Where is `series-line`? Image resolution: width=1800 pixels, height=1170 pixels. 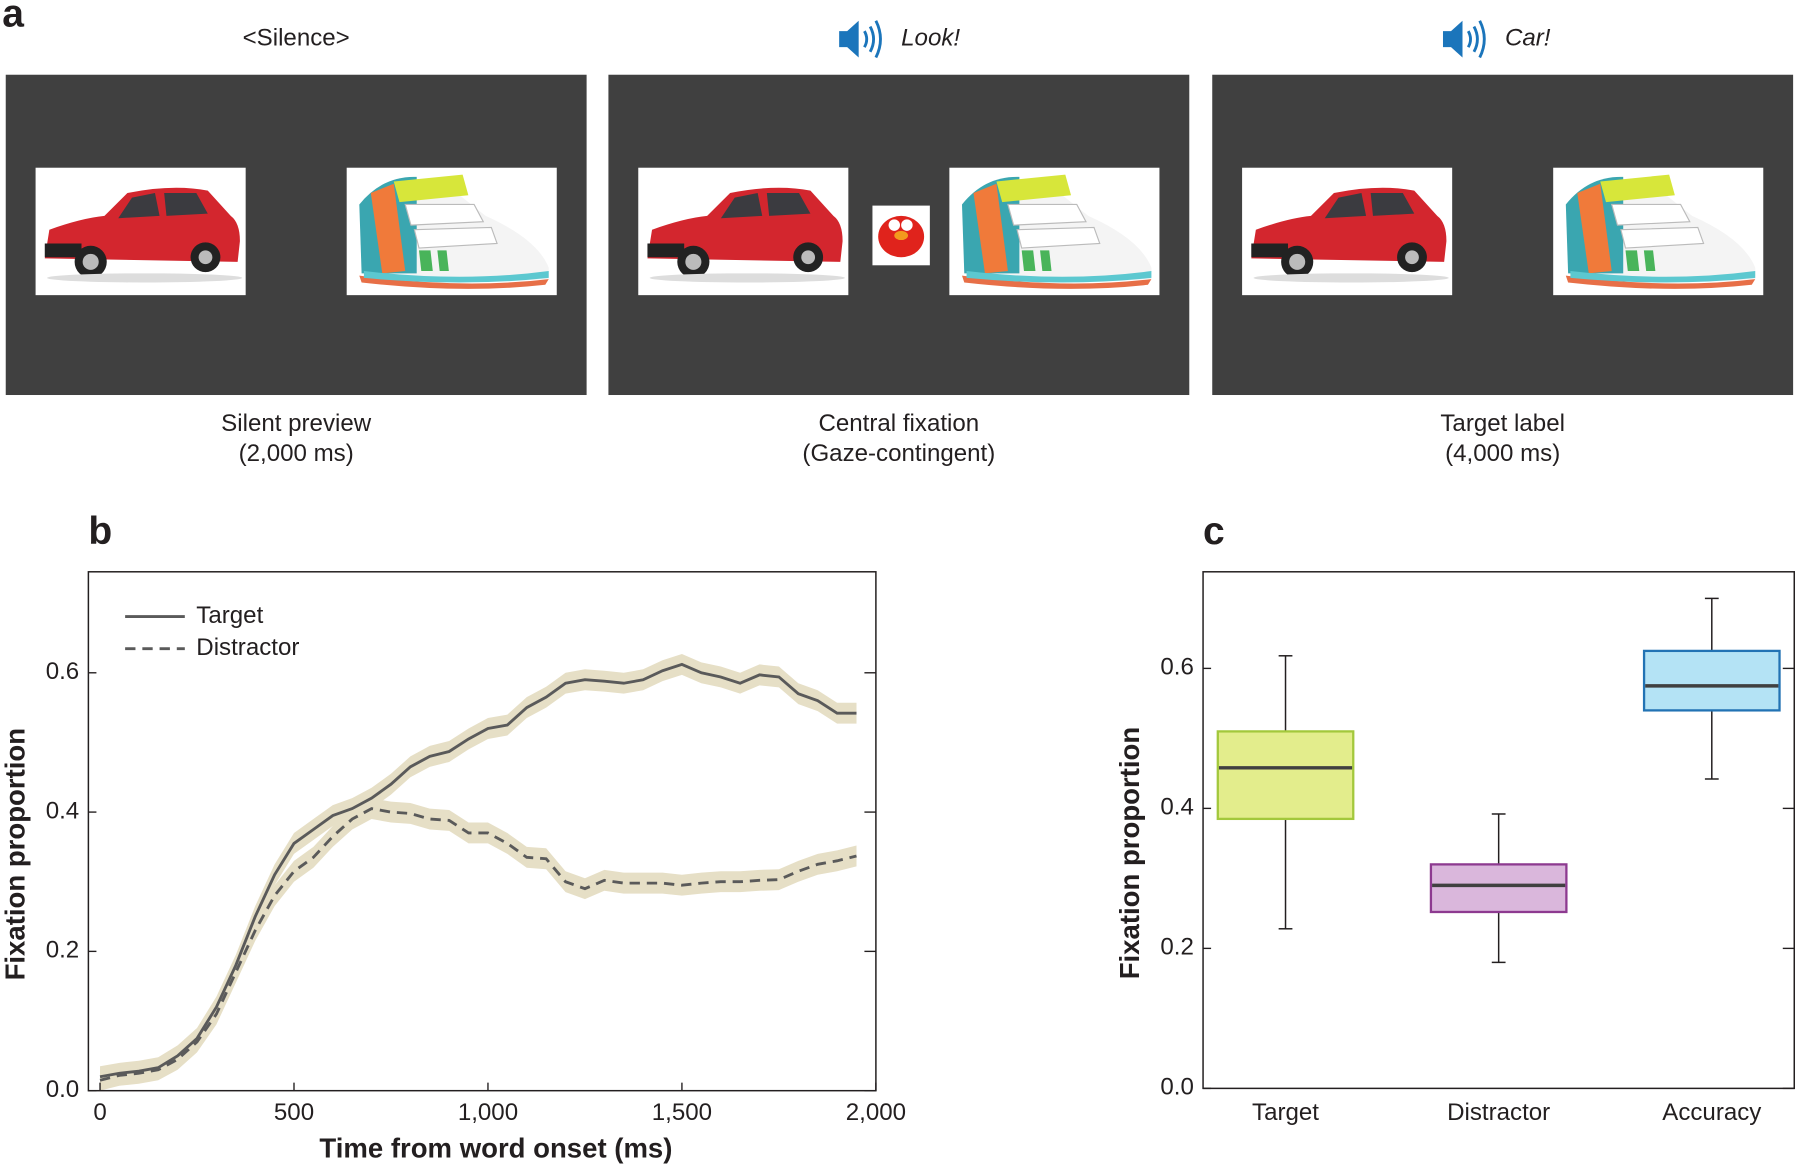 series-line is located at coordinates (478, 944).